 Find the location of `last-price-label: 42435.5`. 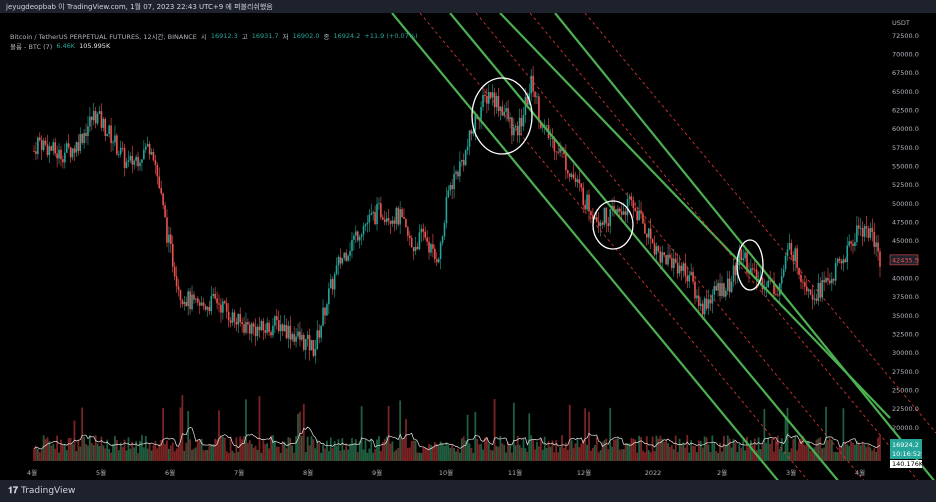

last-price-label: 42435.5 is located at coordinates (905, 260).